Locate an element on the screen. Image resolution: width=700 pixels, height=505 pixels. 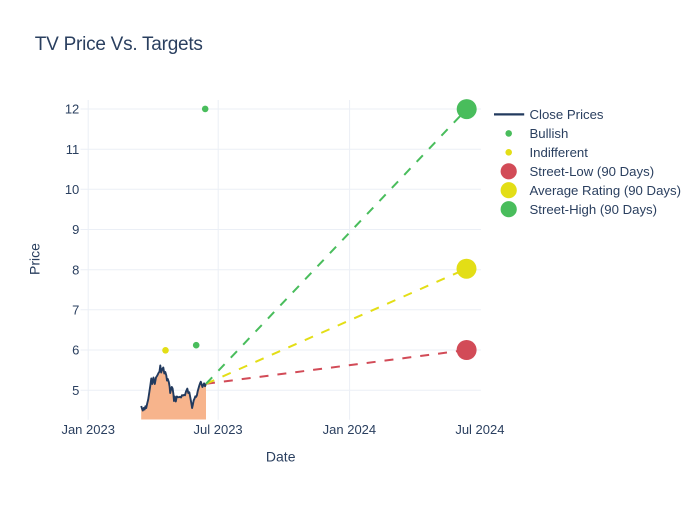
svg-text: 12 is located at coordinates (72, 109).